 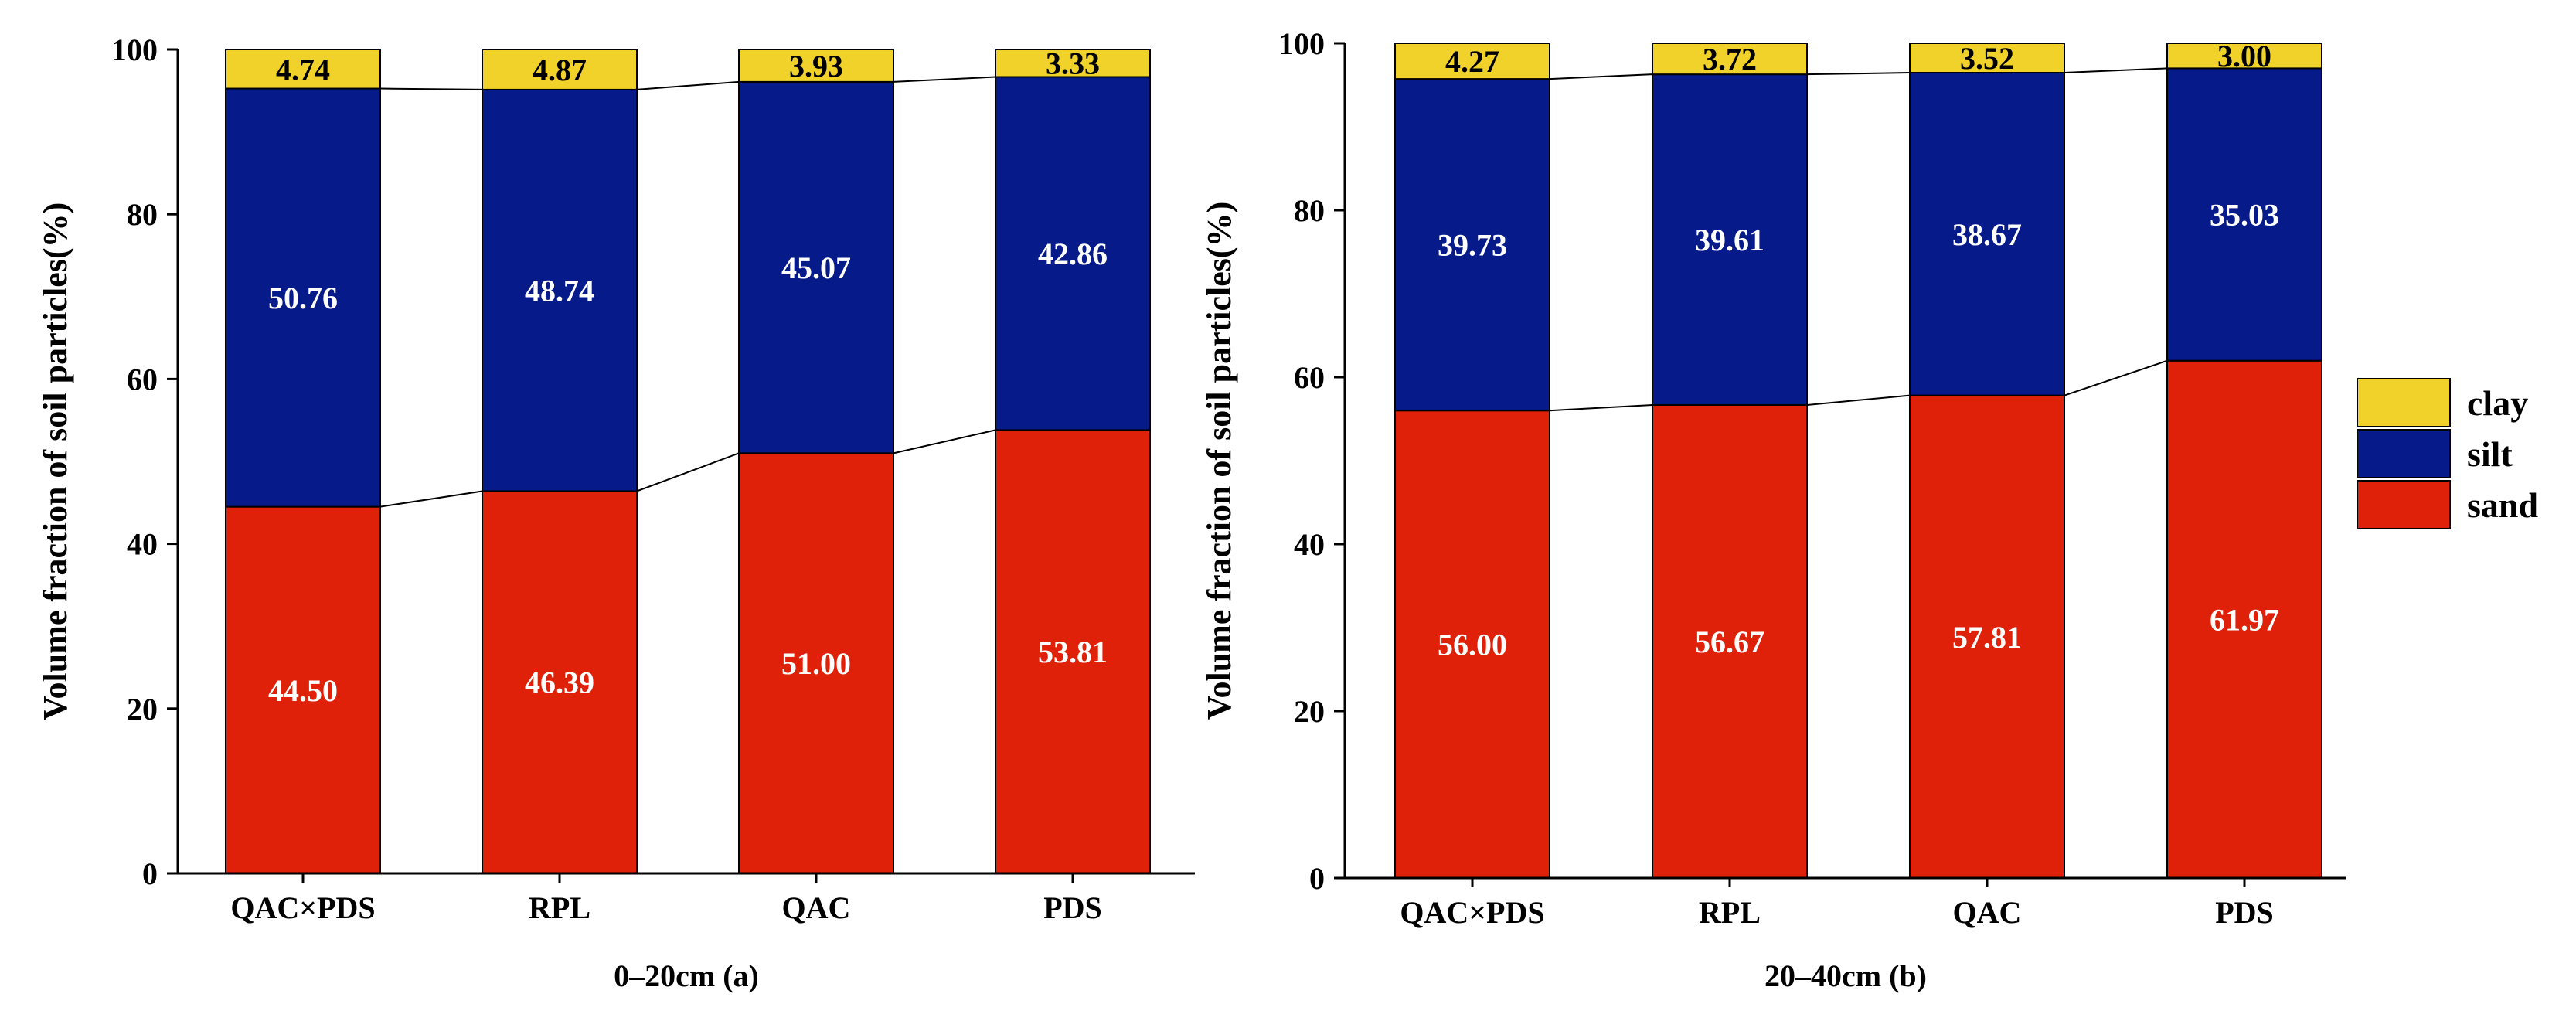 I want to click on data-label-clay-1: 4.87, so click(x=560, y=70).